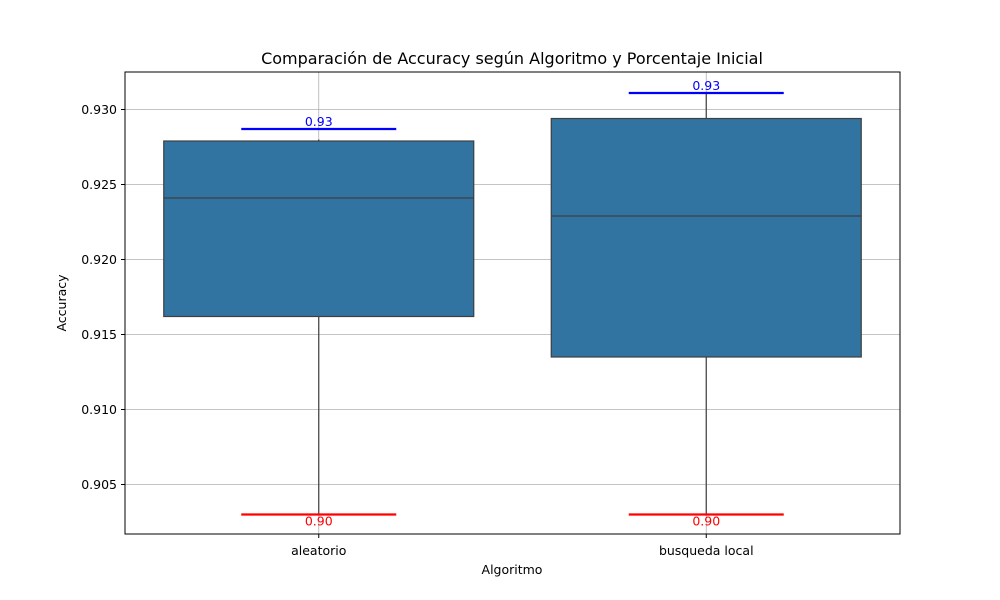  What do you see at coordinates (103, 297) in the screenshot?
I see `y-axis-ticks: 0.905 0.910 0.915 0.920 0.925 0.930` at bounding box center [103, 297].